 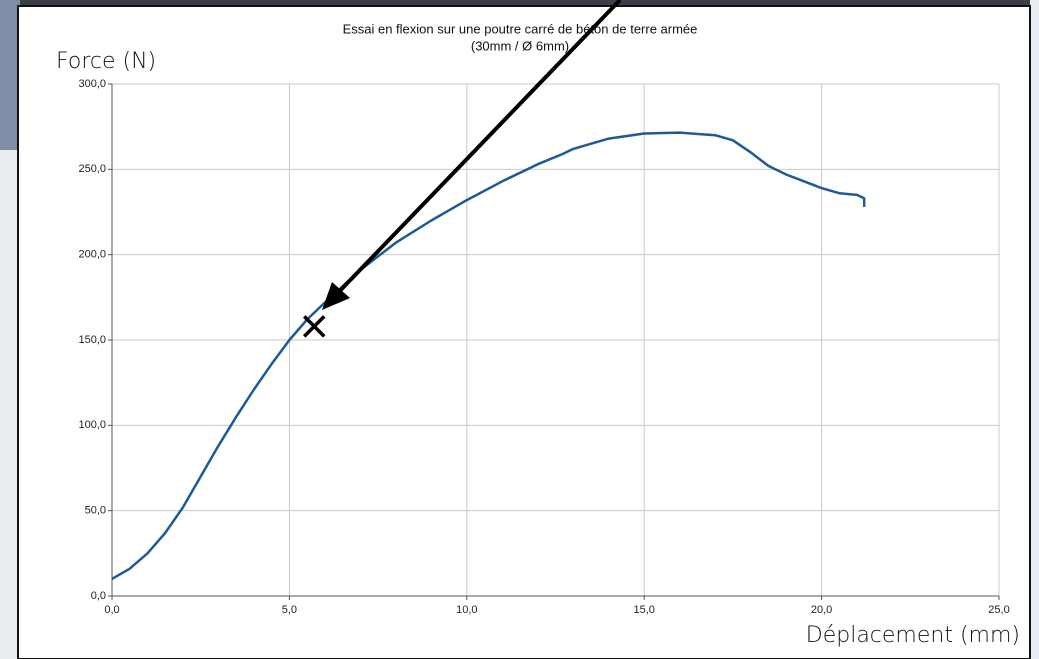 I want to click on x-tick-label: 10,0, so click(x=466, y=610).